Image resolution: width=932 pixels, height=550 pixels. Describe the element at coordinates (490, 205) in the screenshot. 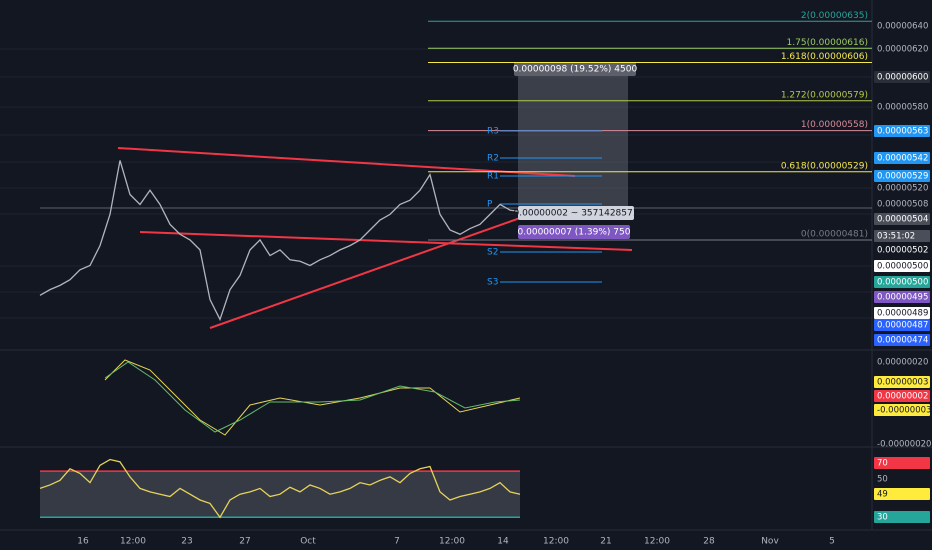

I see `pivot-label: P` at that location.